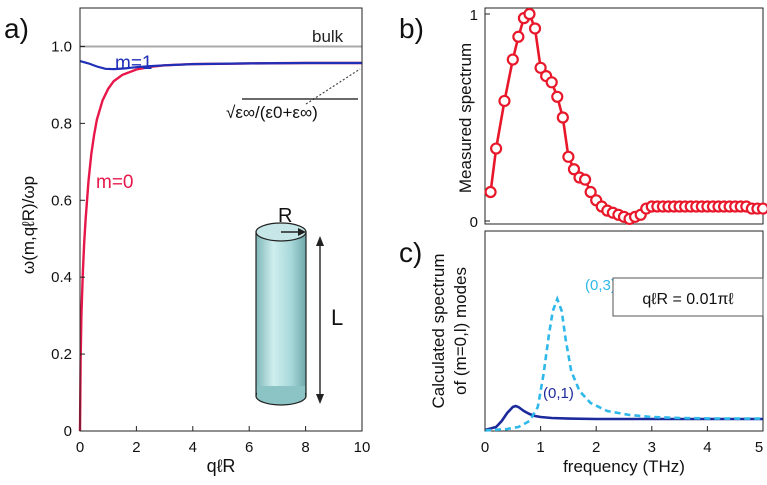 This screenshot has width=767, height=485. What do you see at coordinates (687, 299) in the screenshot?
I see `annotation-text: qℓR = 0.01πℓ` at bounding box center [687, 299].